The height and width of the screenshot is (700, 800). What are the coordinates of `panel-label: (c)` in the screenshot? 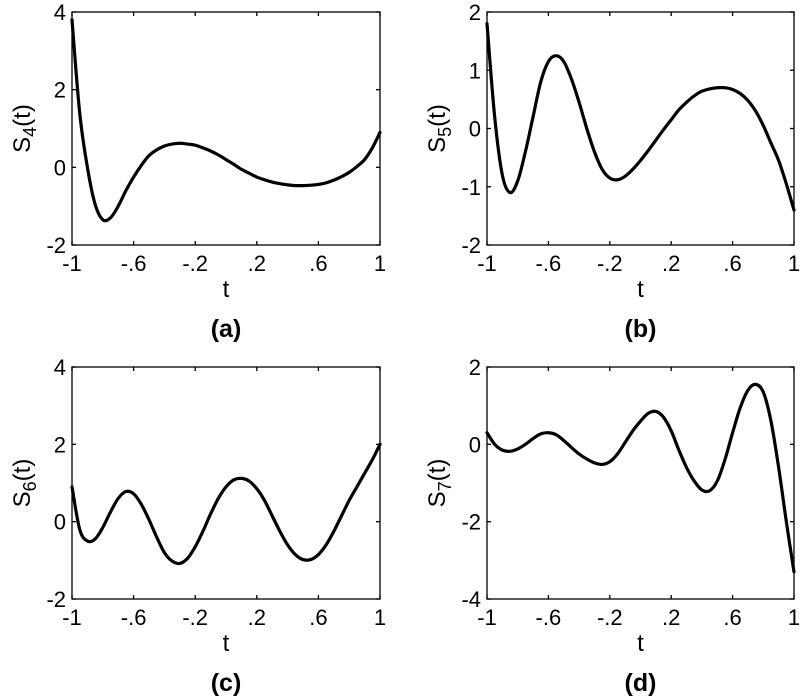 It's located at (226, 683).